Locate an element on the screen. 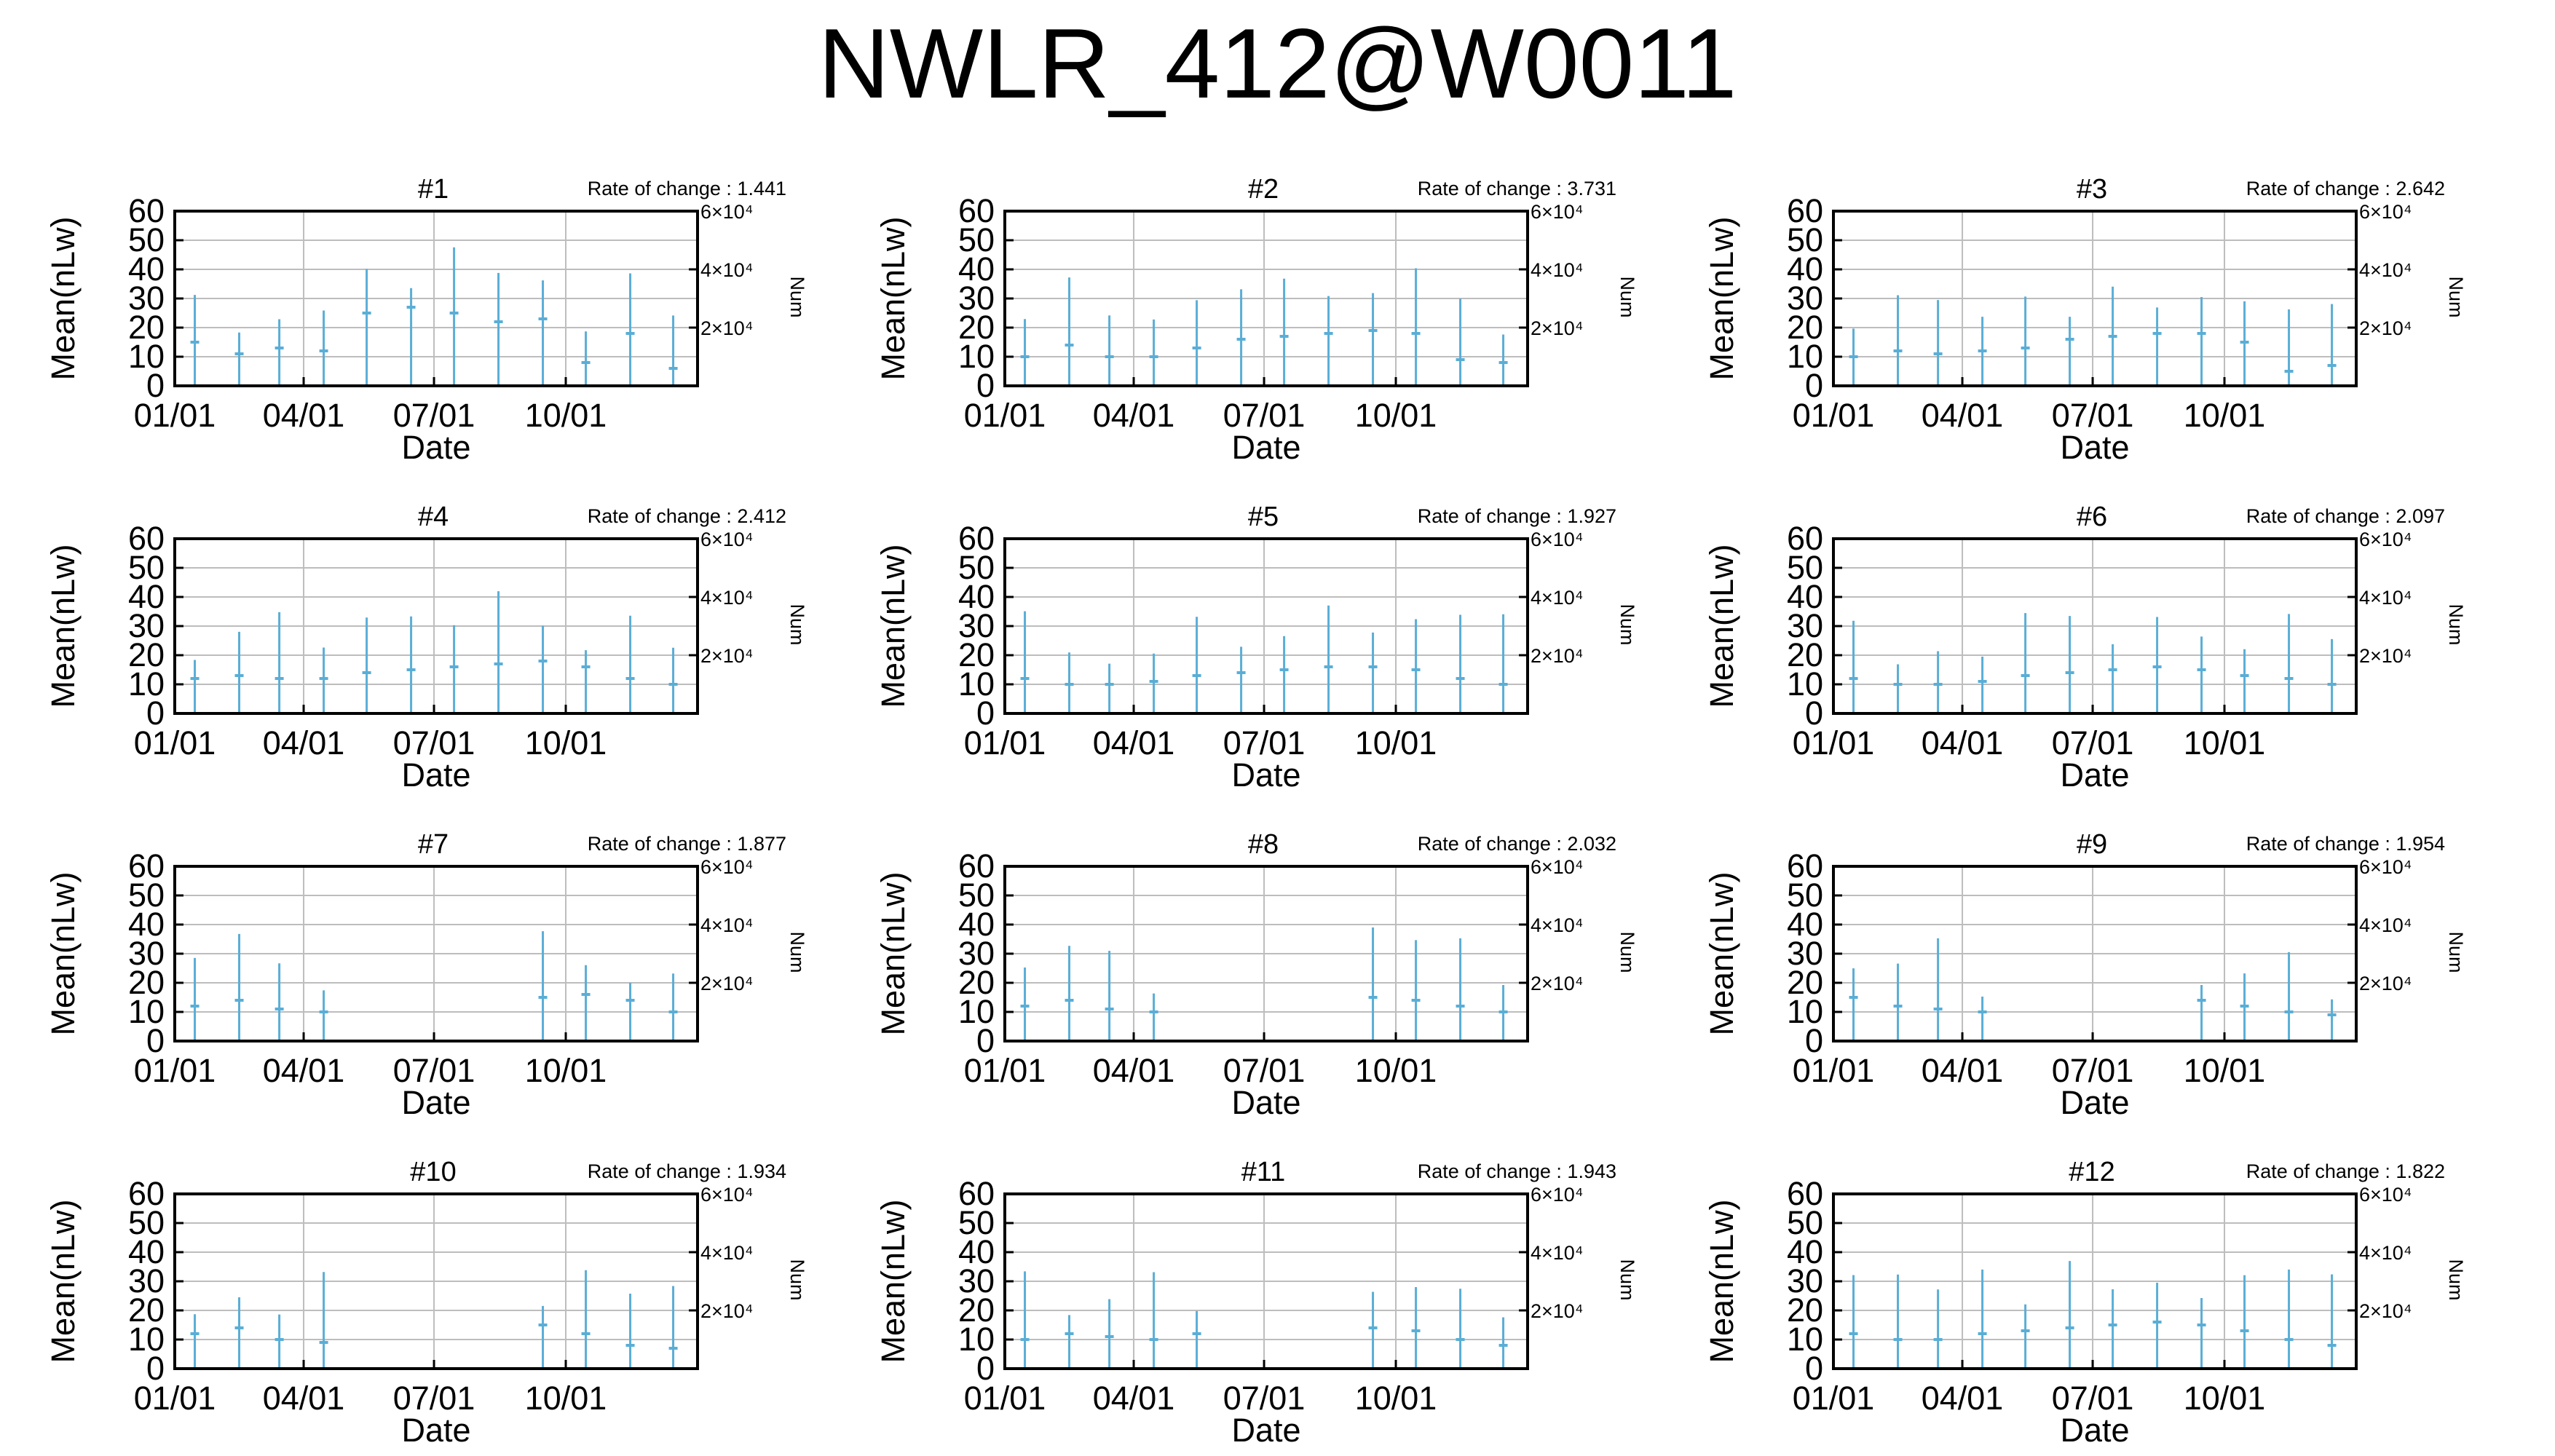  rate-value: 3.731 is located at coordinates (1591, 188).